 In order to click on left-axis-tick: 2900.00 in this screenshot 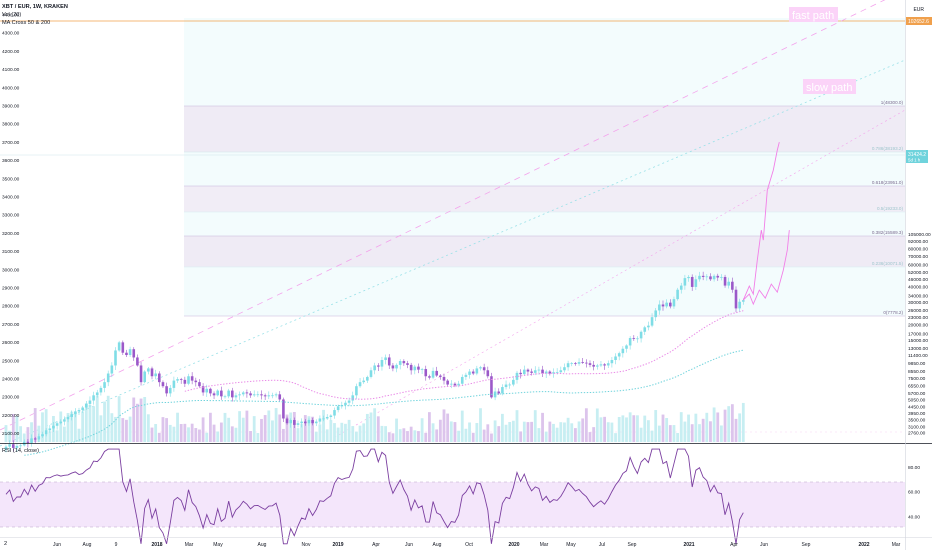, I will do `click(11, 289)`.